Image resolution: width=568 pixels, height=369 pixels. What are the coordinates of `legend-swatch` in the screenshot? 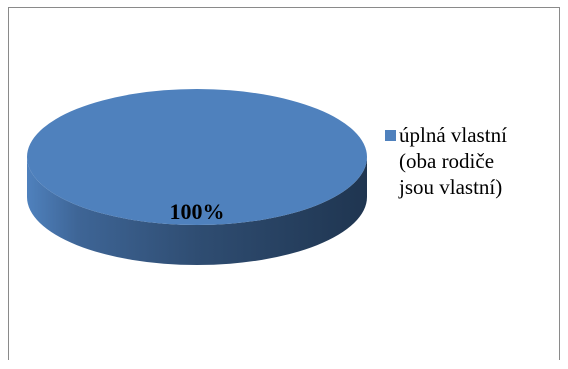 It's located at (390, 135).